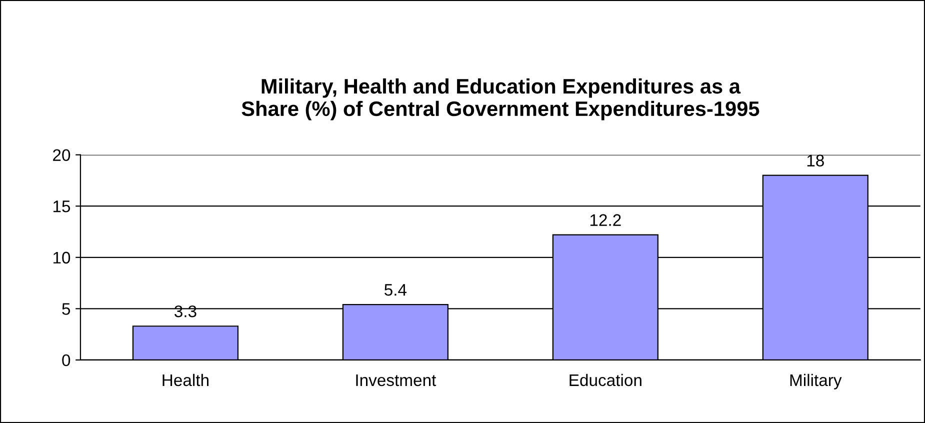  I want to click on data-label: 5.4, so click(395, 290).